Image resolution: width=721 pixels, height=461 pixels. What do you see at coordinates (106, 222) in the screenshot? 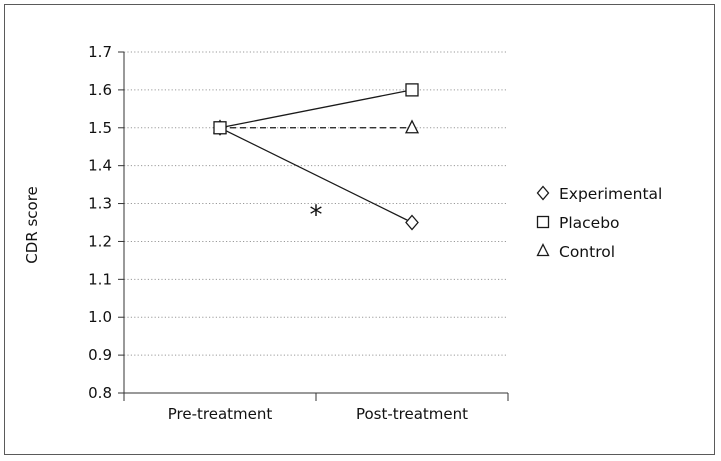
I see `y-tick-labels: 0.8 0.9 1.0 1.1 1.2 1.3 1.4 1.5 1.6 1.7` at bounding box center [106, 222].